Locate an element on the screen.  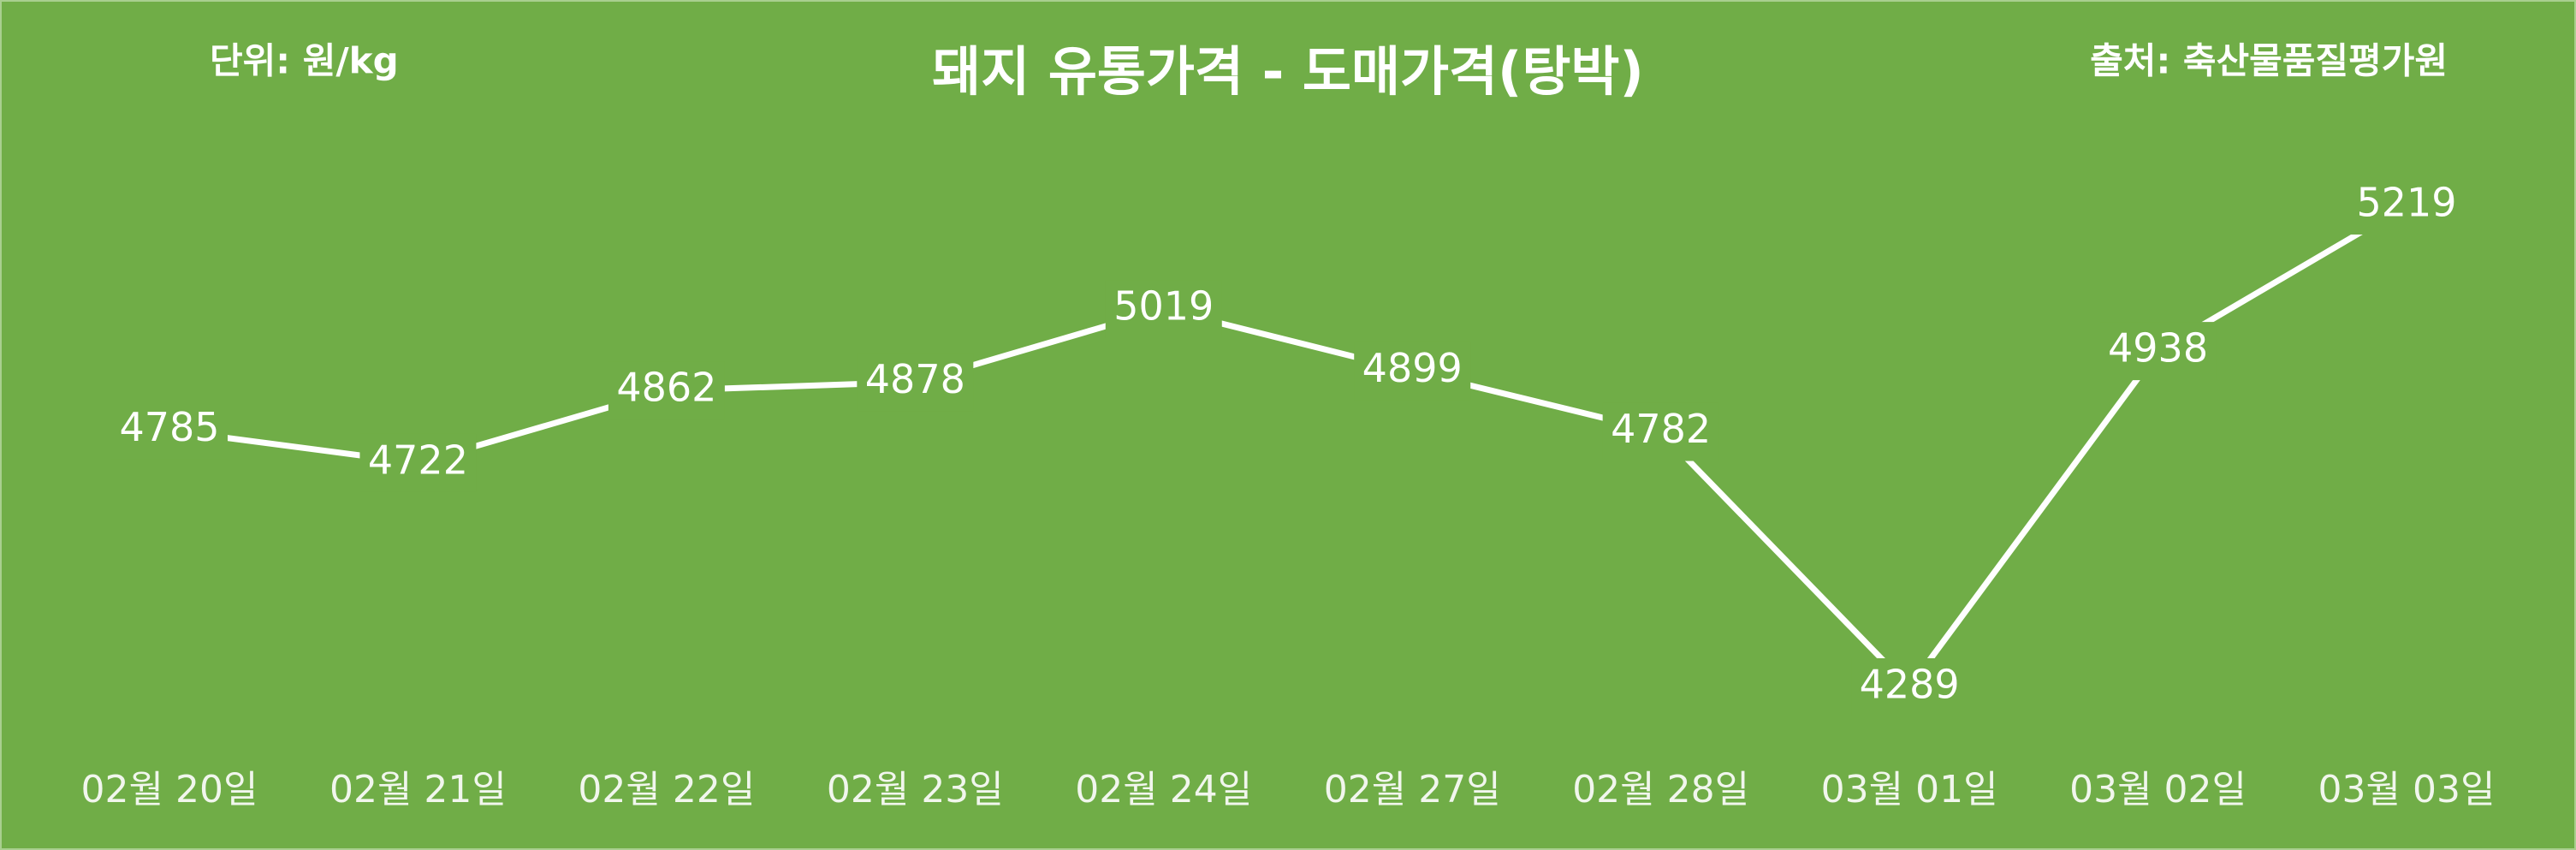
data-label: 4722 is located at coordinates (418, 460).